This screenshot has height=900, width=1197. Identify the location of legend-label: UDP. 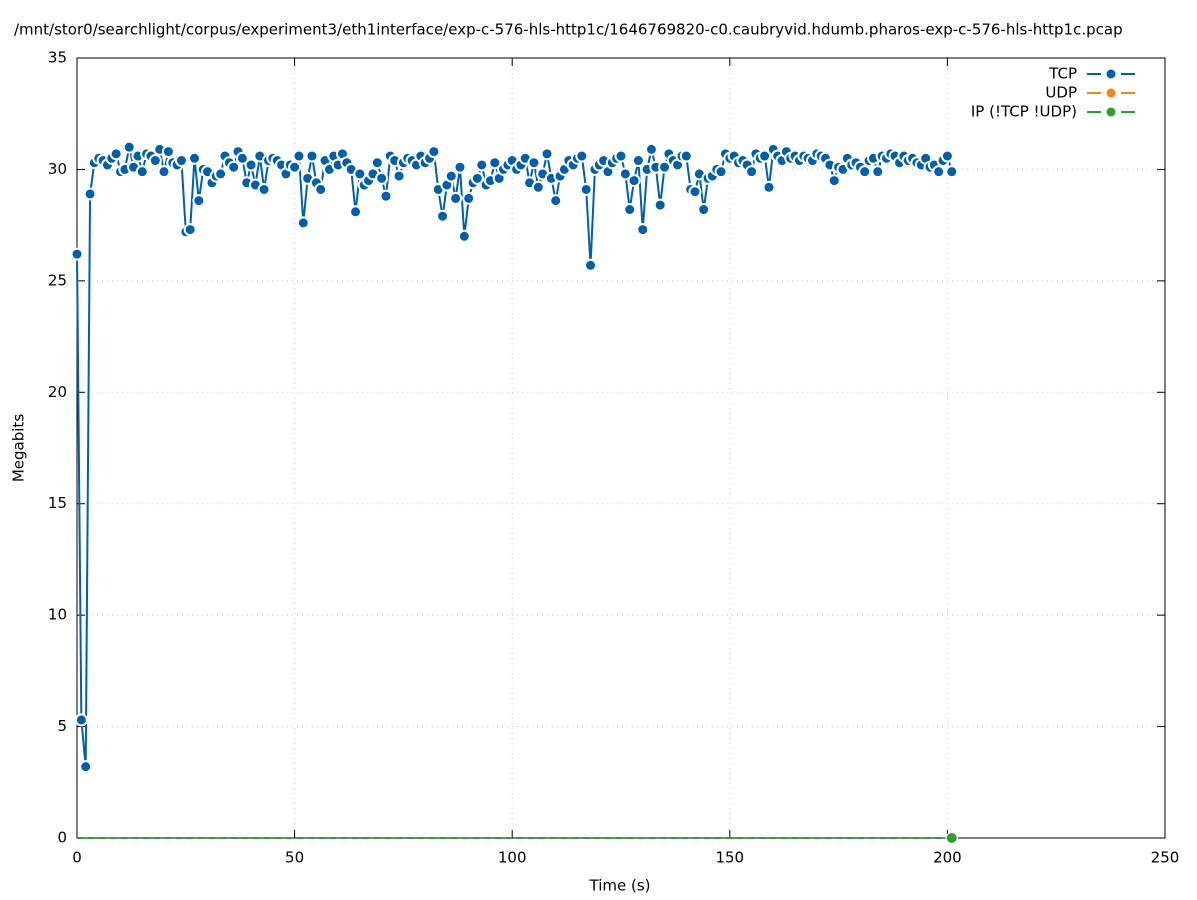
(1061, 93).